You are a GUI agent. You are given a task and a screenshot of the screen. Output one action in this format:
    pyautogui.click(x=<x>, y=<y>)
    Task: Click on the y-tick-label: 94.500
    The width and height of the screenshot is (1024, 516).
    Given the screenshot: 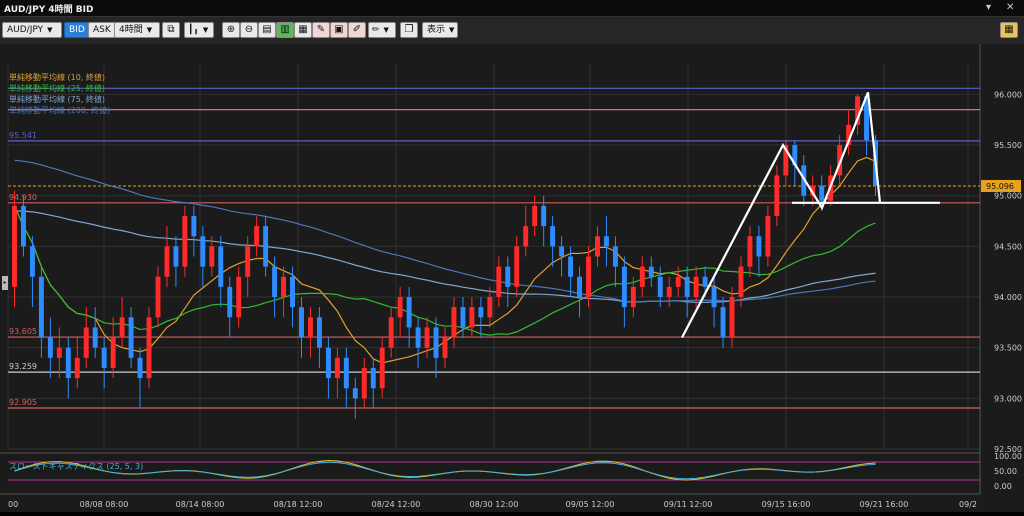 What is the action you would take?
    pyautogui.click(x=1008, y=246)
    